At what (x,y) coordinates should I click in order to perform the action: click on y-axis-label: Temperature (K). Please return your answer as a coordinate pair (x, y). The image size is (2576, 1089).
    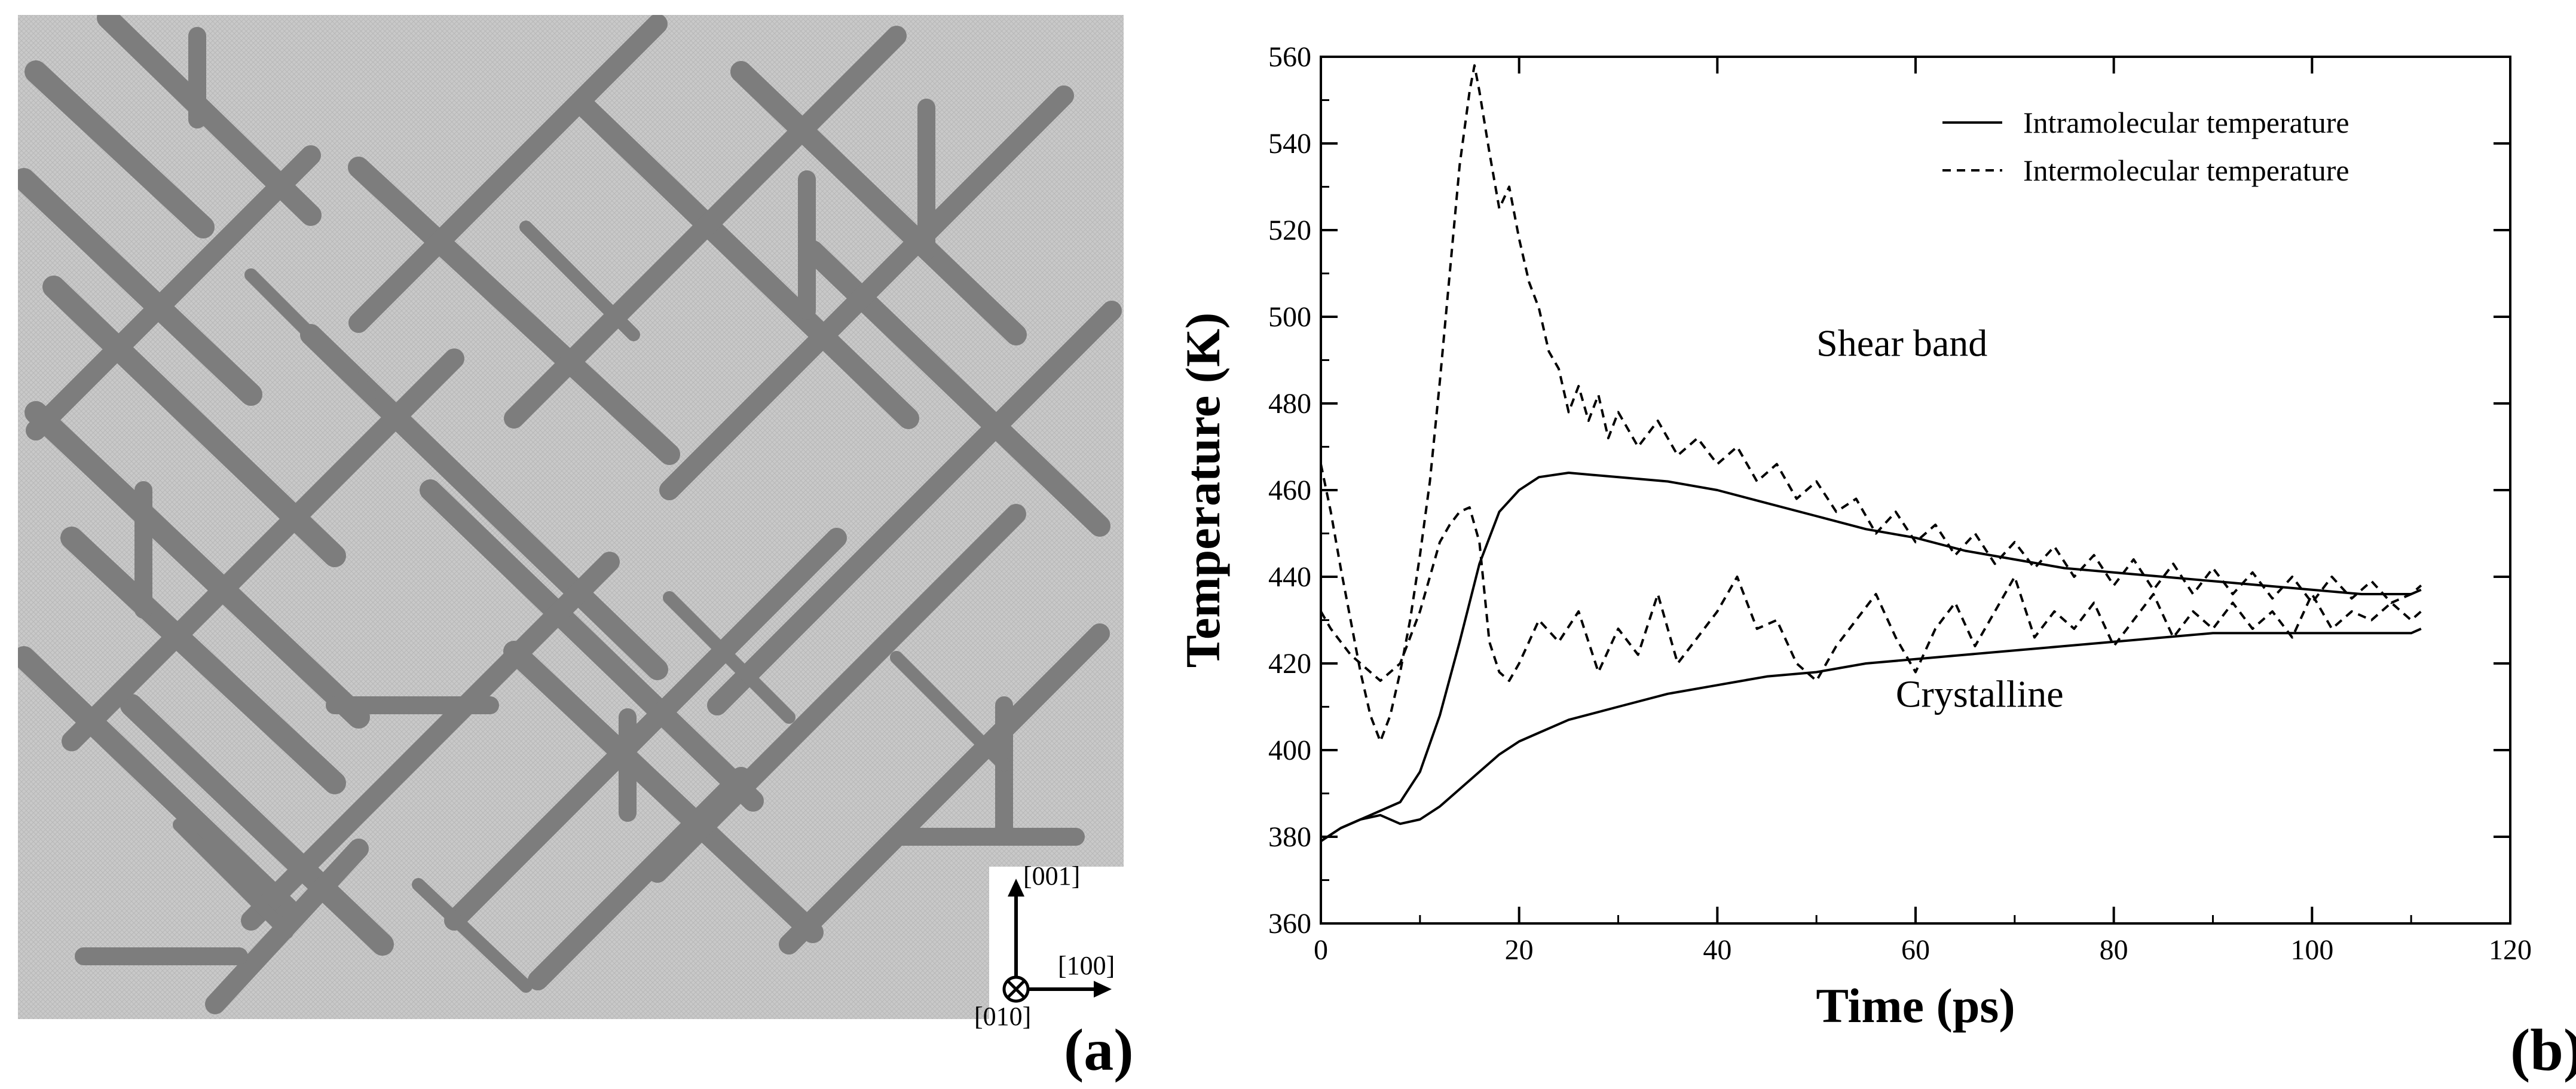
    Looking at the image, I should click on (1203, 490).